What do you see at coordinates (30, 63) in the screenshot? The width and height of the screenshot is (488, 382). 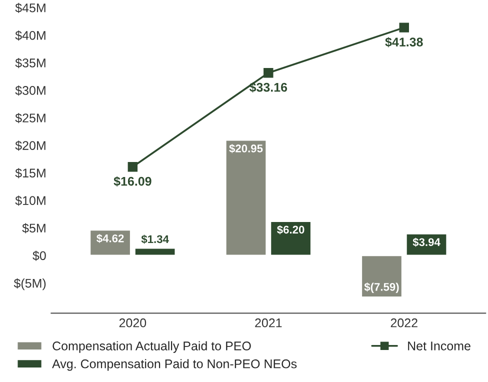 I see `y-tick-label: $35M` at bounding box center [30, 63].